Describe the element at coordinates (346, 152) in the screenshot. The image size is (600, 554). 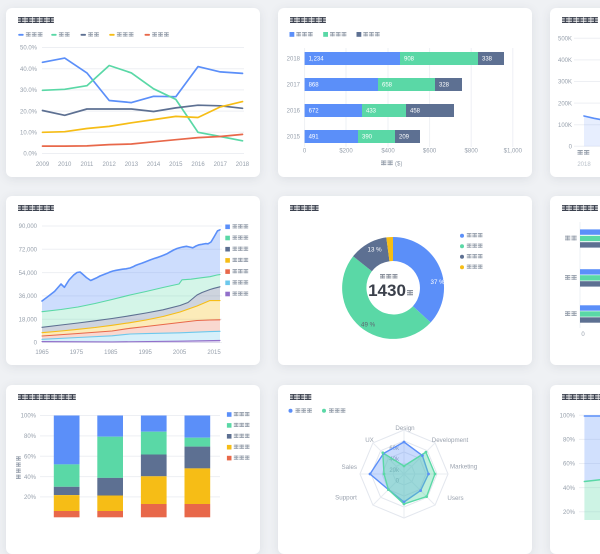
I see `svg-text: $200` at that location.